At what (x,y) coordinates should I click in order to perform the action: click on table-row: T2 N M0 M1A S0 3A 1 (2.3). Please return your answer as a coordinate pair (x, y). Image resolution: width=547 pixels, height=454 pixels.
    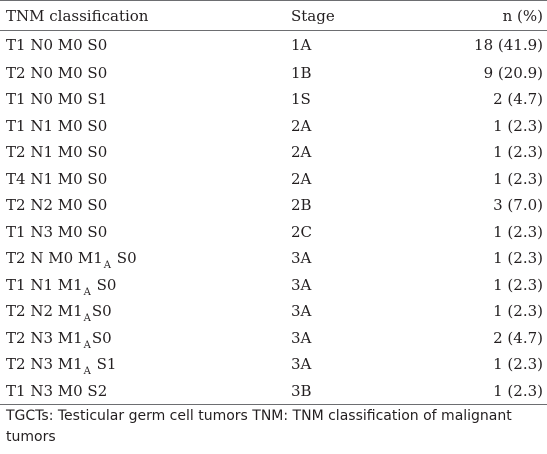
    Looking at the image, I should click on (273, 258).